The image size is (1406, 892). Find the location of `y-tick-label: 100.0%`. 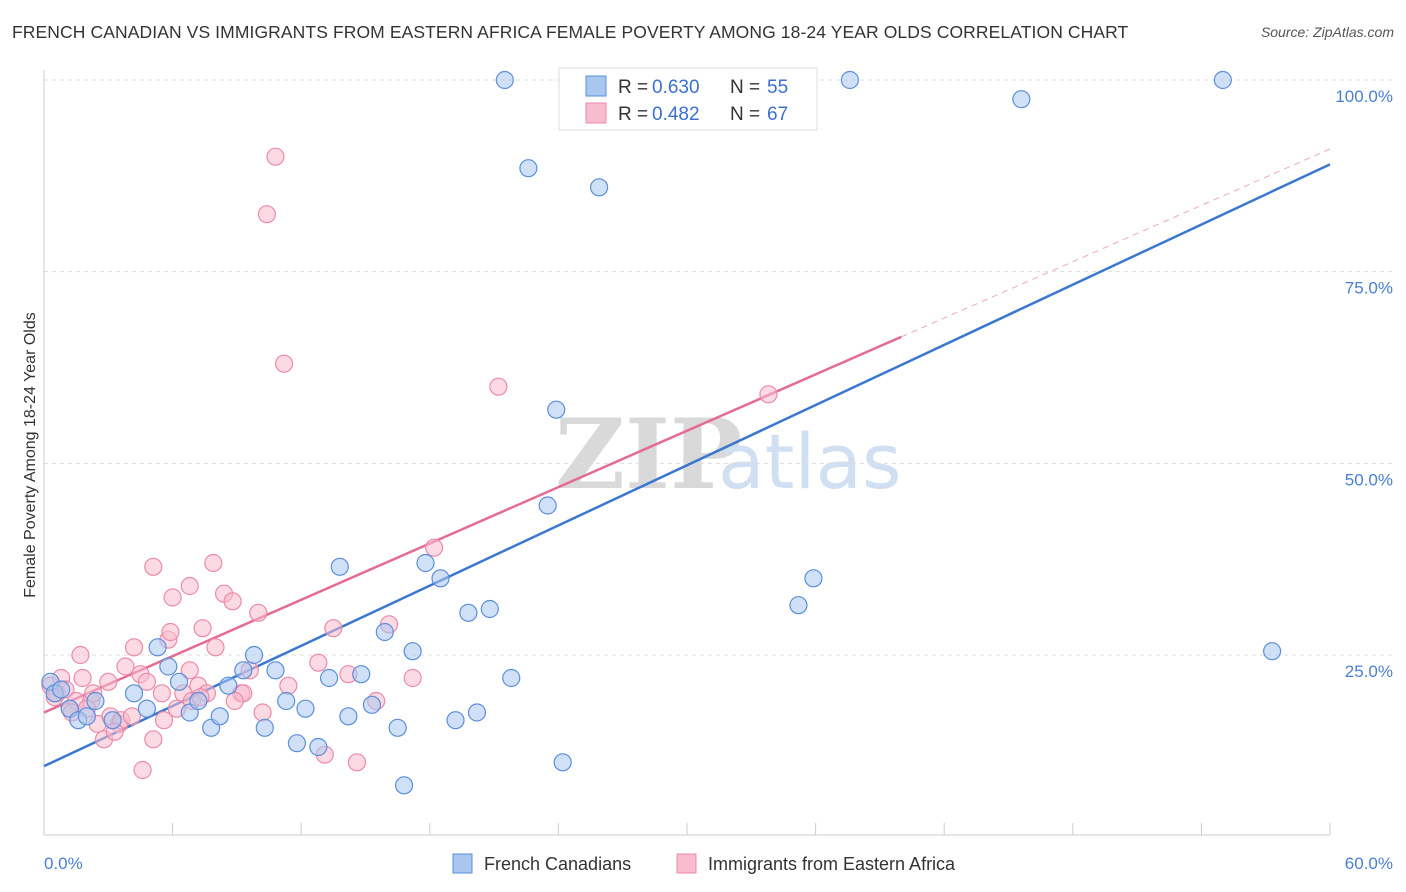

y-tick-label: 100.0% is located at coordinates (1364, 96).